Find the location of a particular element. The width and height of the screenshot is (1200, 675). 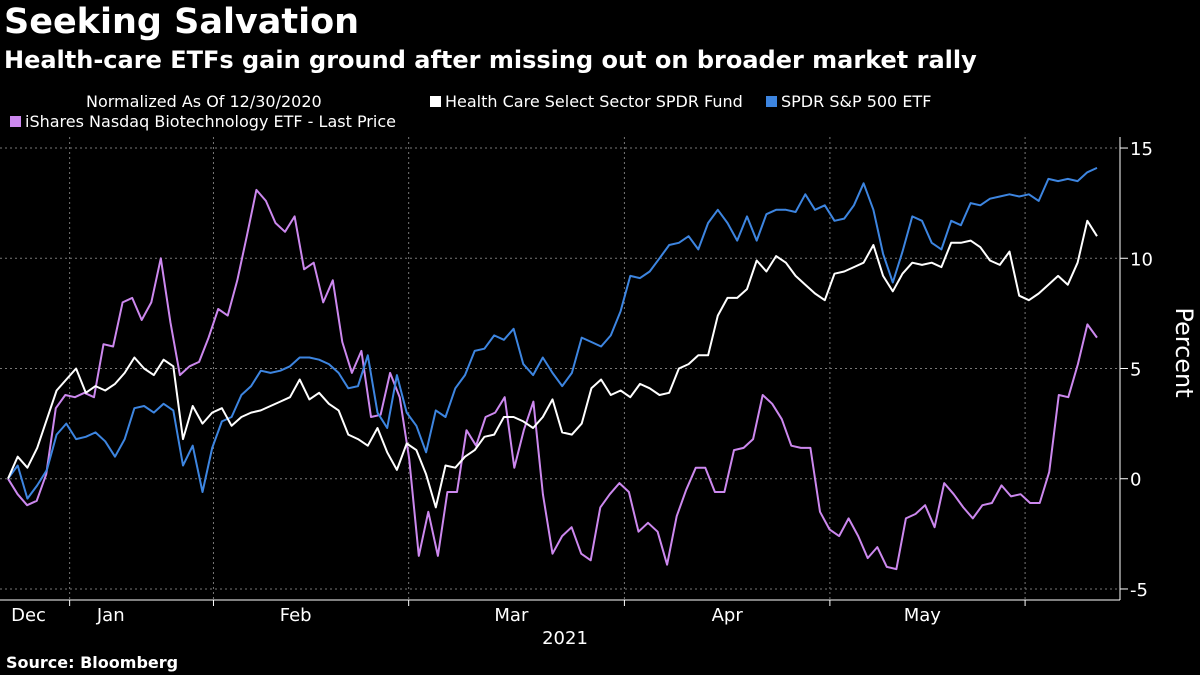

x-tick-label: Mar is located at coordinates (511, 615).